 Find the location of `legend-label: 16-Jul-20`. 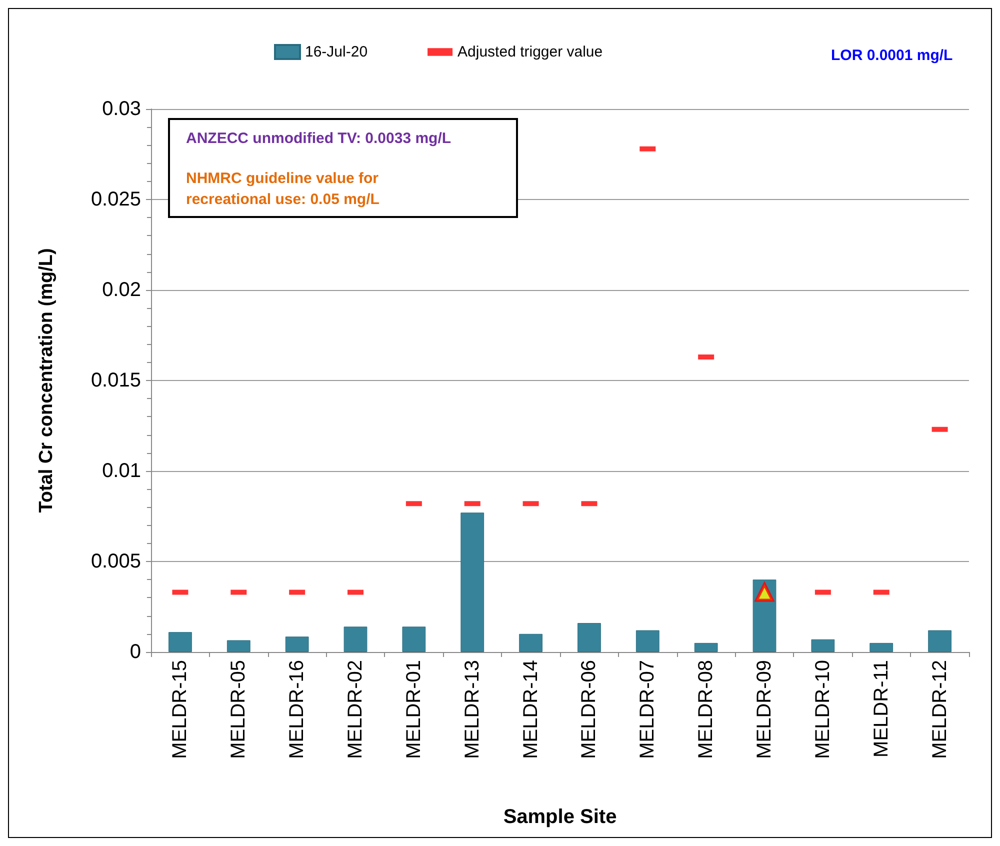

legend-label: 16-Jul-20 is located at coordinates (336, 52).